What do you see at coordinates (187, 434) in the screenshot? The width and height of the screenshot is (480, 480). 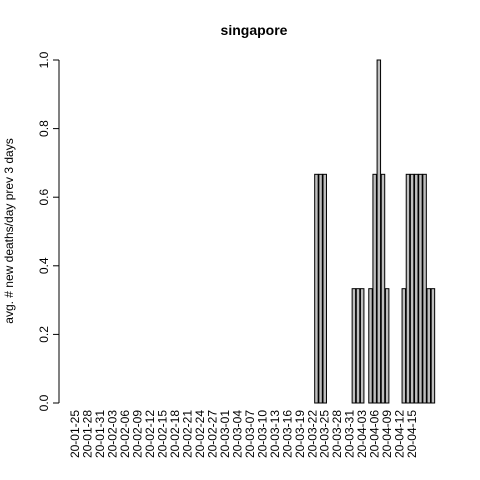 I see `x-tick-label: 20-02-21` at bounding box center [187, 434].